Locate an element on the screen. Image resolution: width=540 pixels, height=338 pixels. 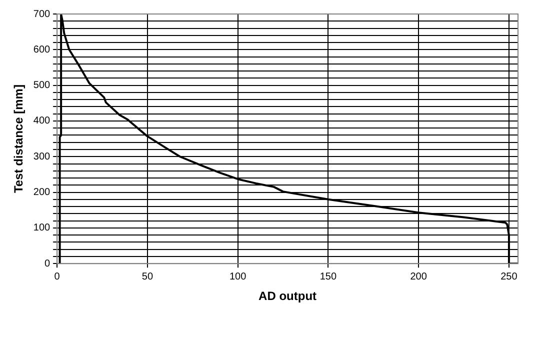
y-tick-label: 100 is located at coordinates (42, 228).